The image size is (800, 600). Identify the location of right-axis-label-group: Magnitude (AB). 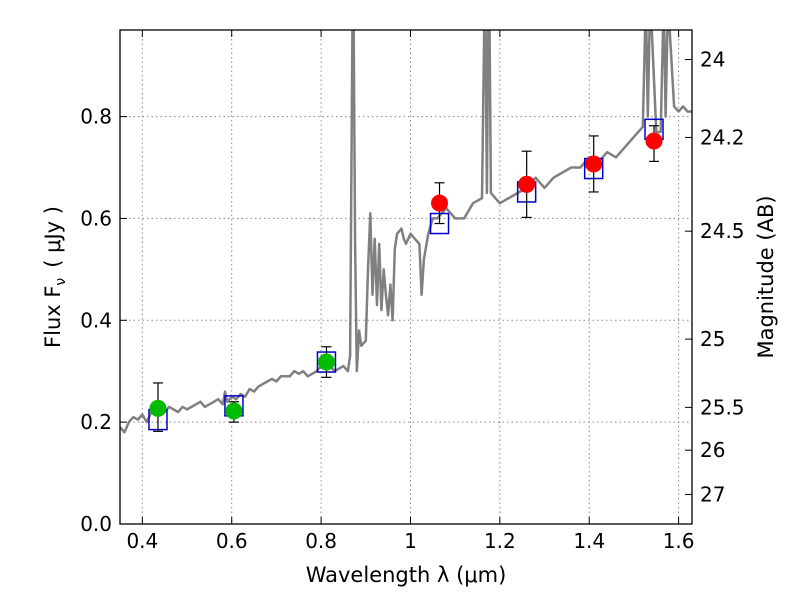
(766, 276).